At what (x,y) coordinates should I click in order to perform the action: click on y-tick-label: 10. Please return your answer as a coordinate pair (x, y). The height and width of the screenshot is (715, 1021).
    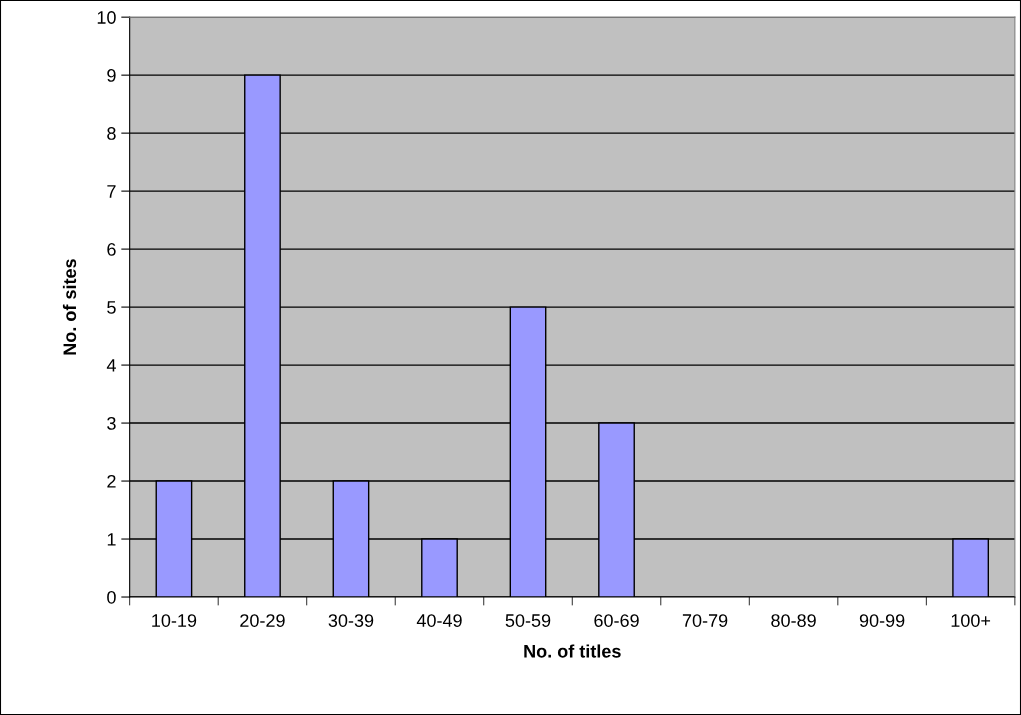
    Looking at the image, I should click on (106, 17).